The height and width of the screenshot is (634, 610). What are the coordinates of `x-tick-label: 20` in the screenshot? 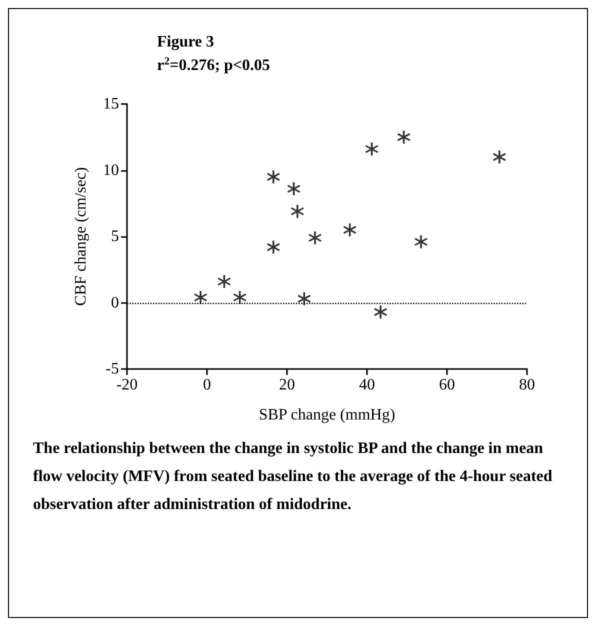 It's located at (287, 385).